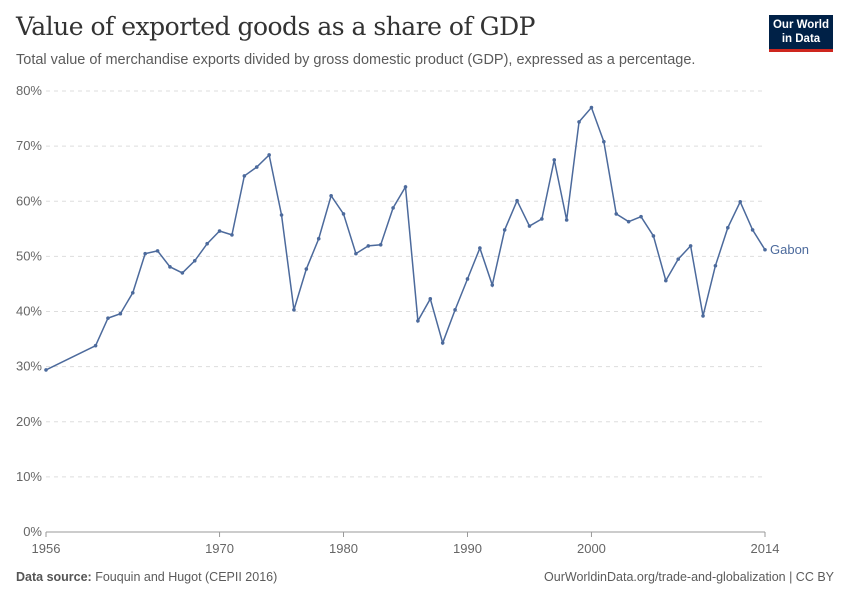 The width and height of the screenshot is (850, 600). Describe the element at coordinates (54, 577) in the screenshot. I see `source-label: Data source:` at that location.